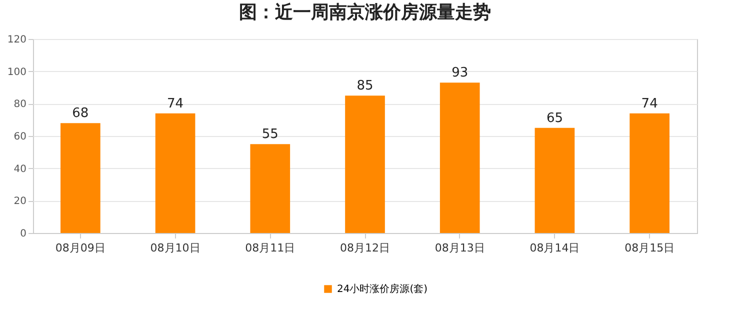 This screenshot has height=312, width=740. I want to click on y-tick-label: 40, so click(20, 169).